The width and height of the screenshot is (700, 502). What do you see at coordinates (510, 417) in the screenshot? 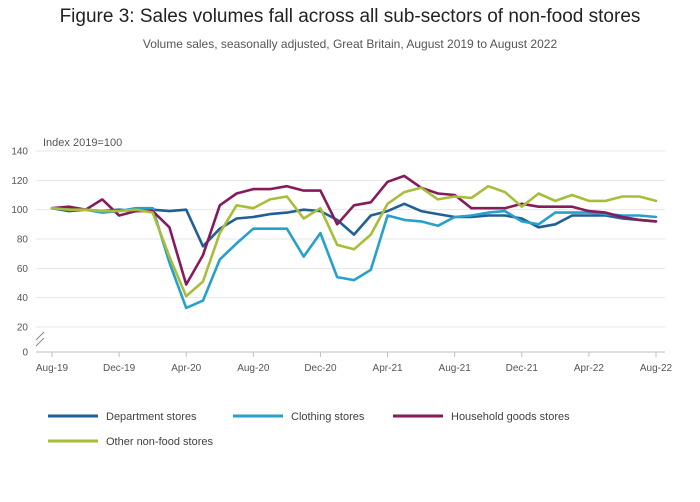
I see `legend-label: Household goods stores` at bounding box center [510, 417].